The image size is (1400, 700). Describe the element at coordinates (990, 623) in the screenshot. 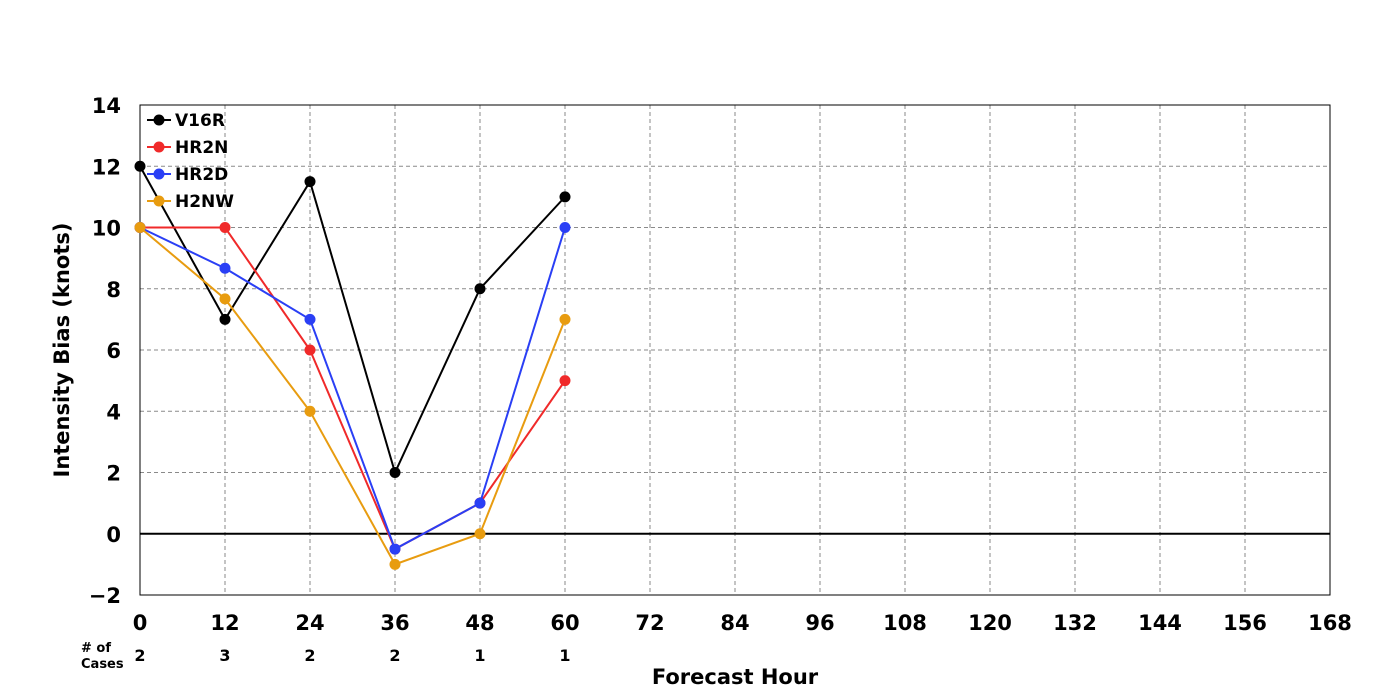

I see `x-tick-label: 120` at that location.